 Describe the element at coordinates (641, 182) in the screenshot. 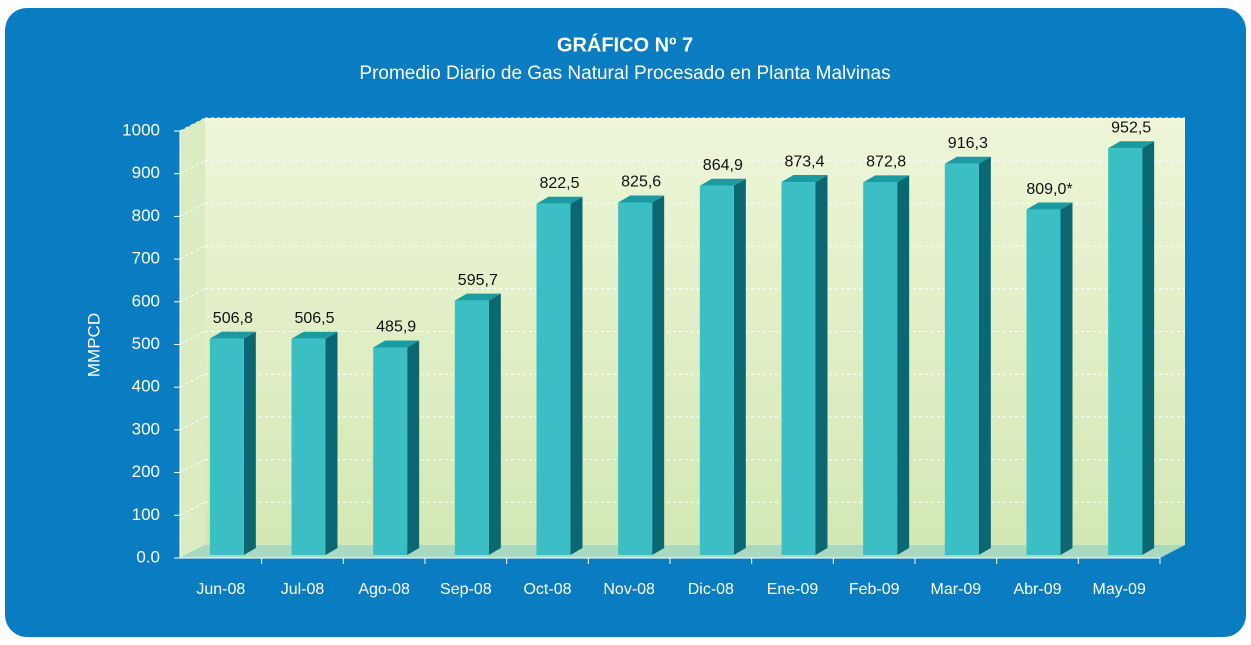

I see `value-label: 825,6` at that location.